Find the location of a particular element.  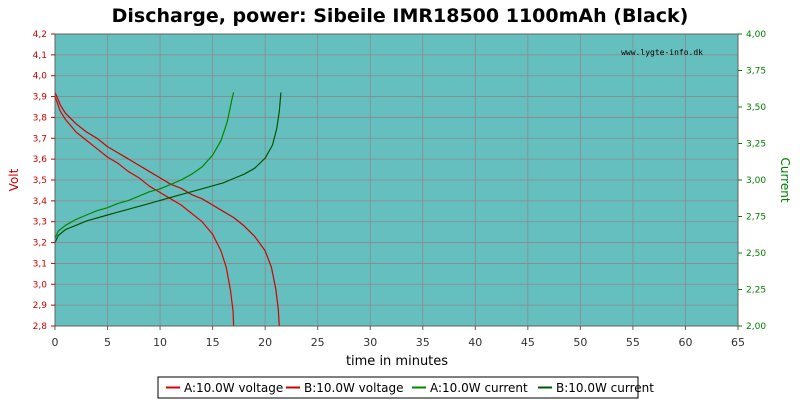

y-right-tick-label: 2,75 is located at coordinates (756, 218).